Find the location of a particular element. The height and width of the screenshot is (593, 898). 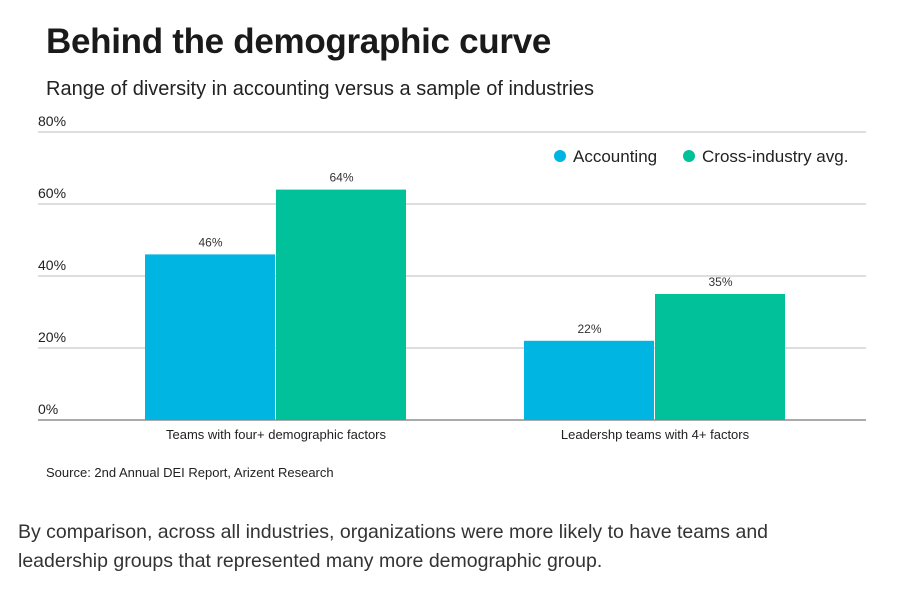

data-label: 46% is located at coordinates (210, 242).